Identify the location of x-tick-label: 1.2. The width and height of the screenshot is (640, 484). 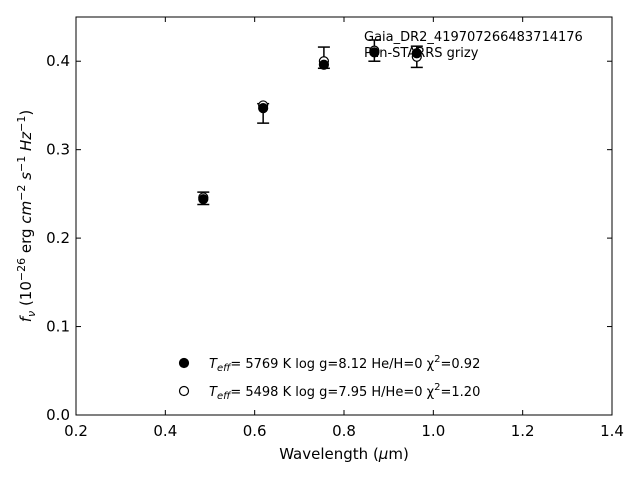
(523, 431).